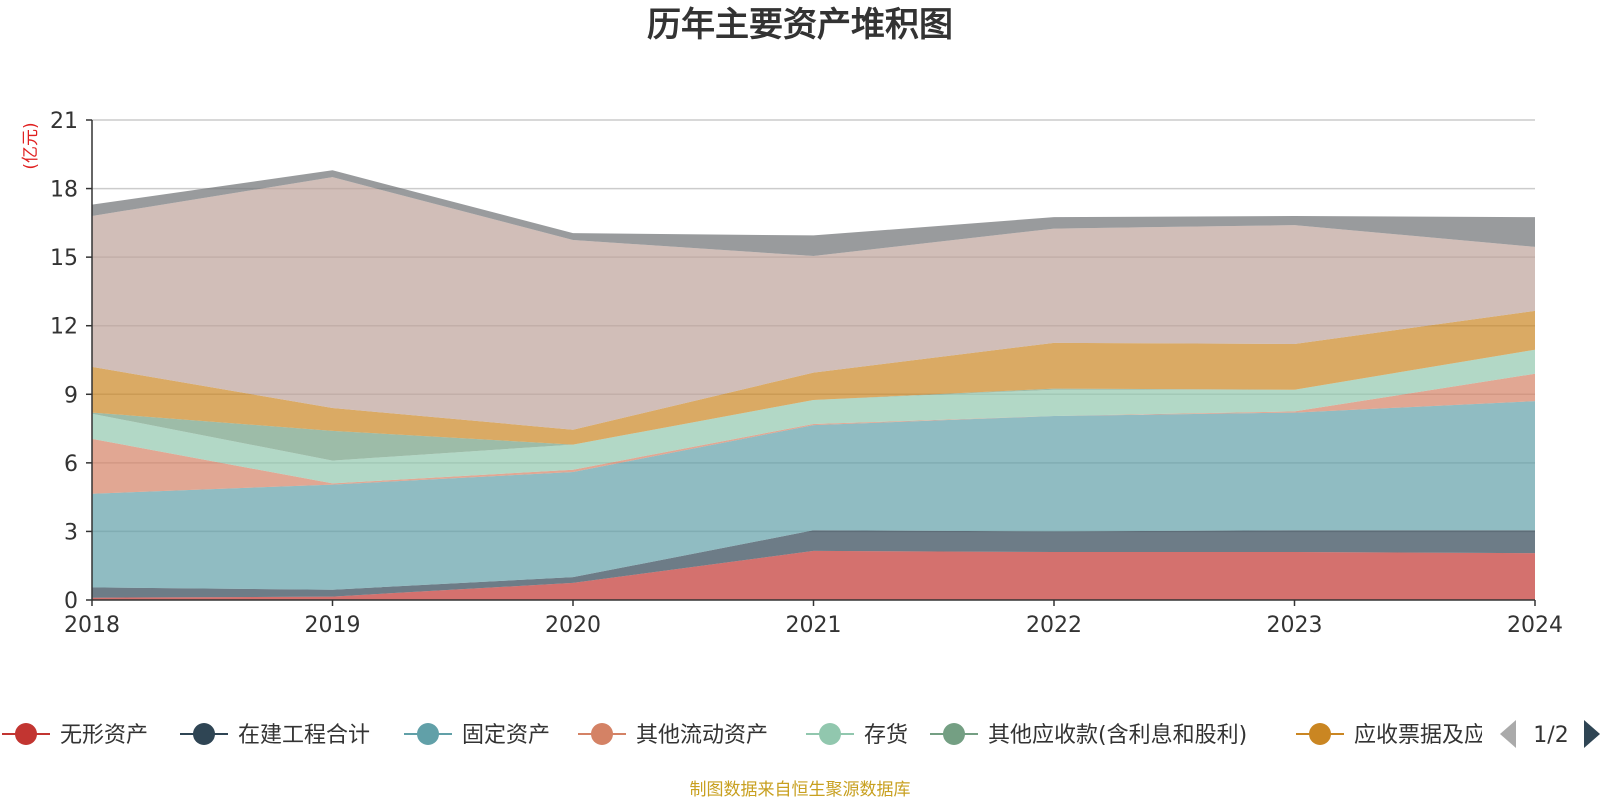  I want to click on chart-title: 历年主要资产堆积图, so click(800, 25).